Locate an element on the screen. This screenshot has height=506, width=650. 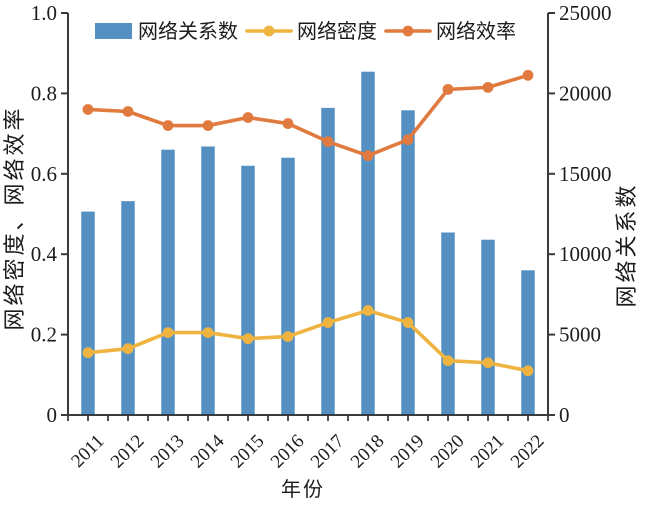
bar-2014 is located at coordinates (208, 281).